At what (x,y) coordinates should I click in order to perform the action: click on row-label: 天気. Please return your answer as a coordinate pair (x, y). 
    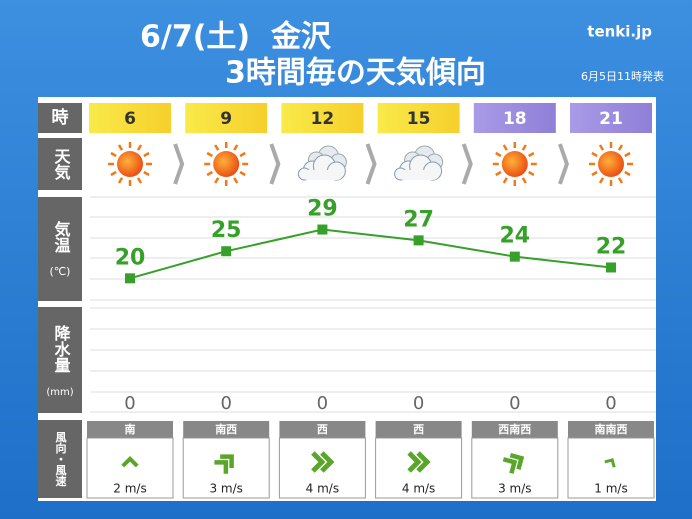
    Looking at the image, I should click on (61, 164).